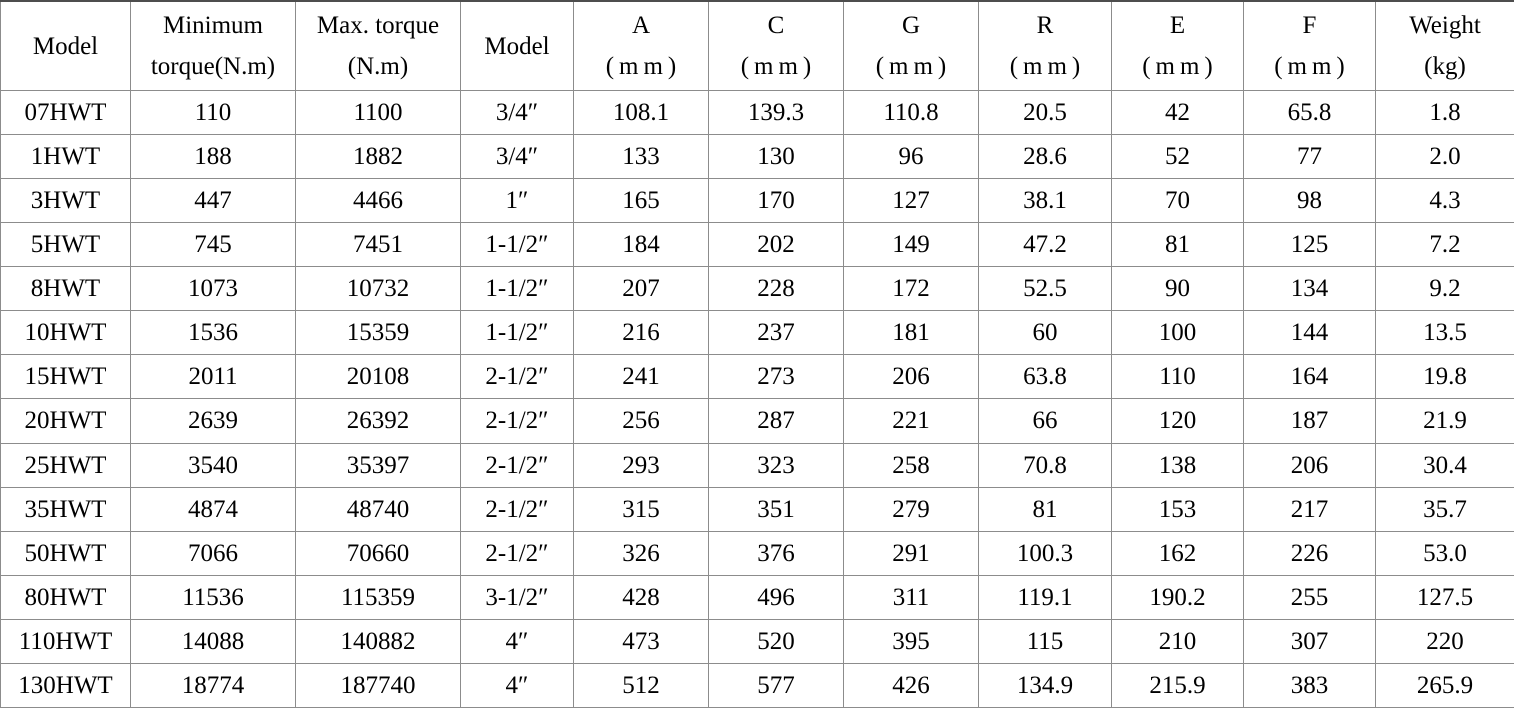 This screenshot has width=1514, height=708. Describe the element at coordinates (1177, 289) in the screenshot. I see `table-cell: 90` at that location.